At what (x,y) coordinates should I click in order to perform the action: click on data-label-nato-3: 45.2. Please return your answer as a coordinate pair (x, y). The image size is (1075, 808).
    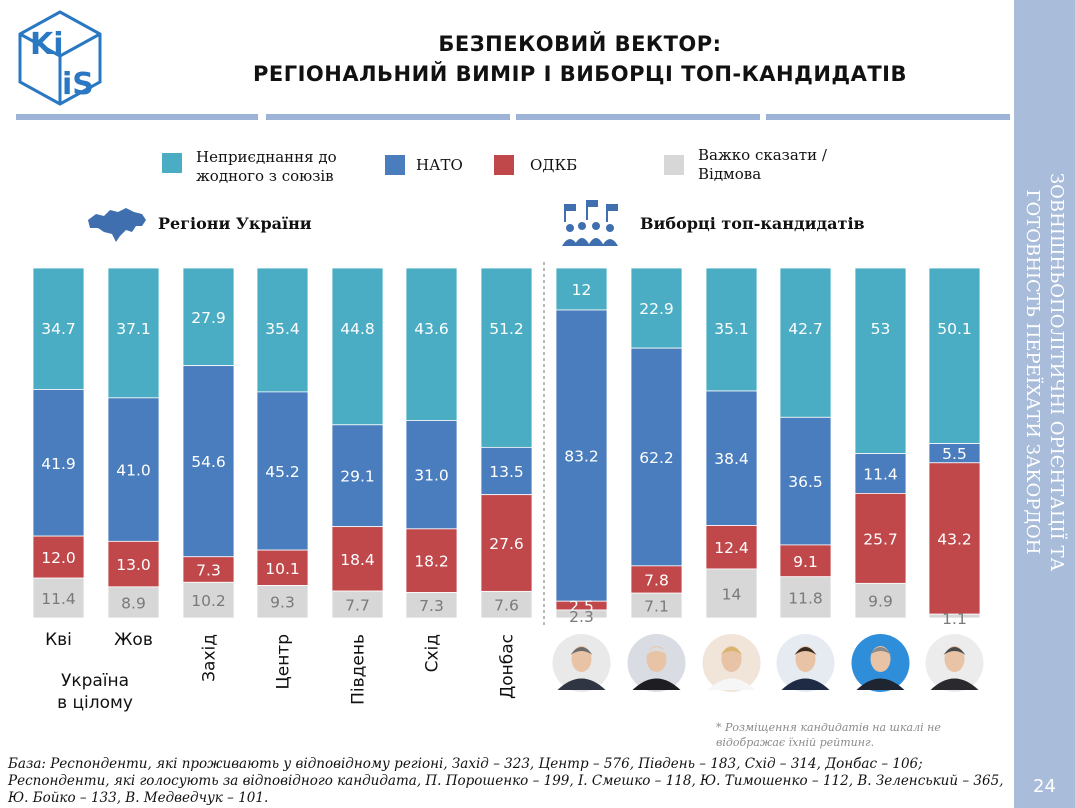
    Looking at the image, I should click on (282, 472).